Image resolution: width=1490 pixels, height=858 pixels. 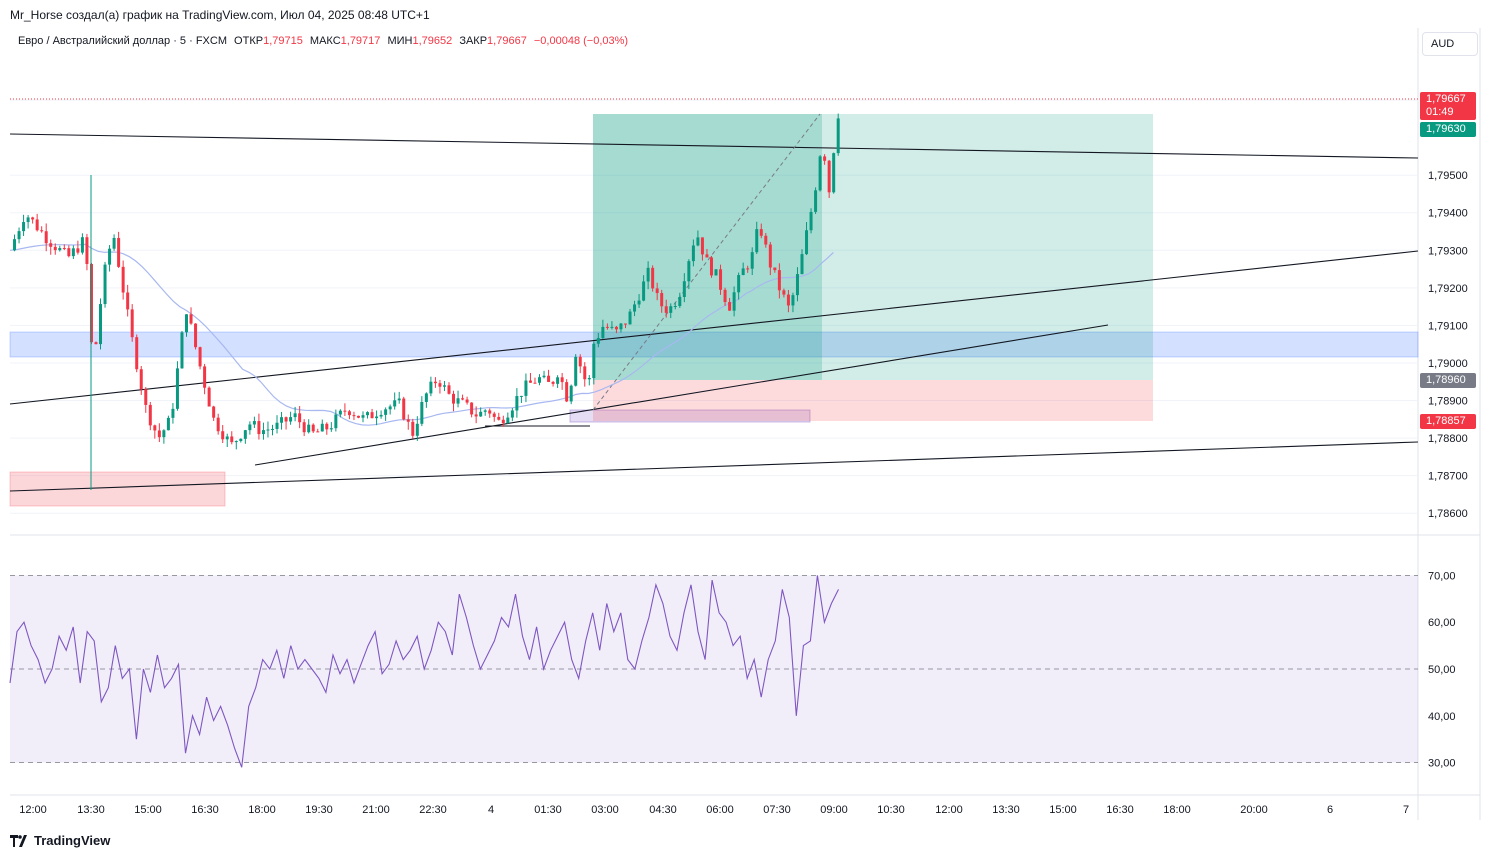 What do you see at coordinates (424, 671) in the screenshot?
I see `rsi-line` at bounding box center [424, 671].